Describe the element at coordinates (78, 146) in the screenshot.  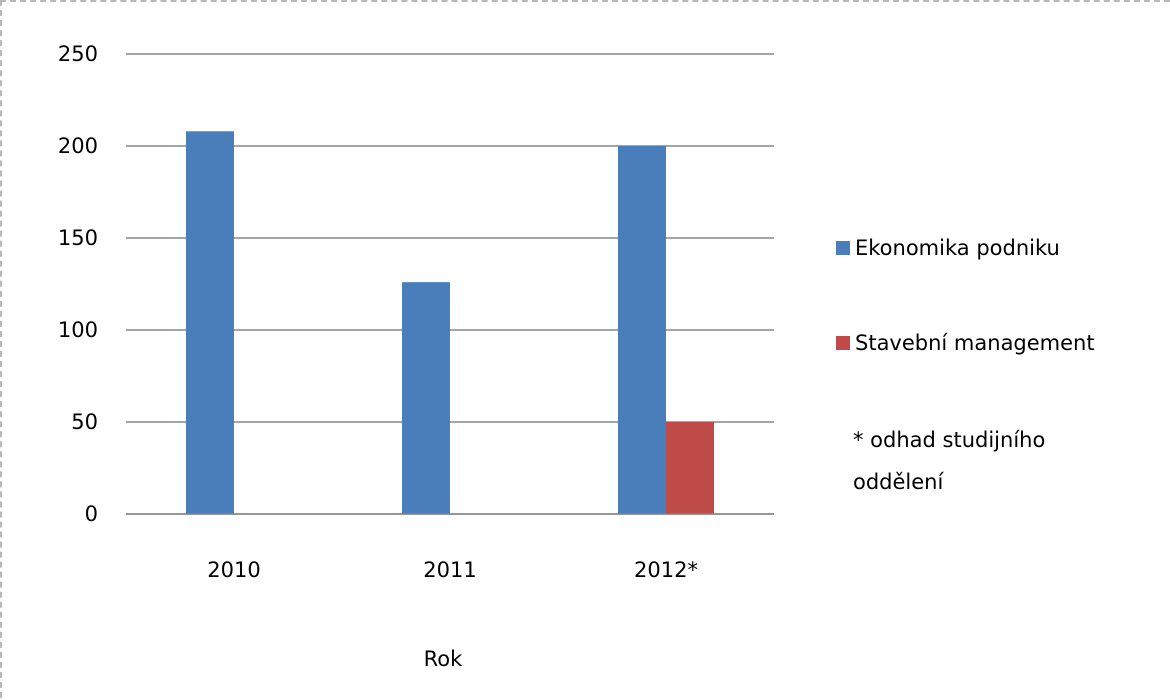
I see `y-tick-label-200: 200` at that location.